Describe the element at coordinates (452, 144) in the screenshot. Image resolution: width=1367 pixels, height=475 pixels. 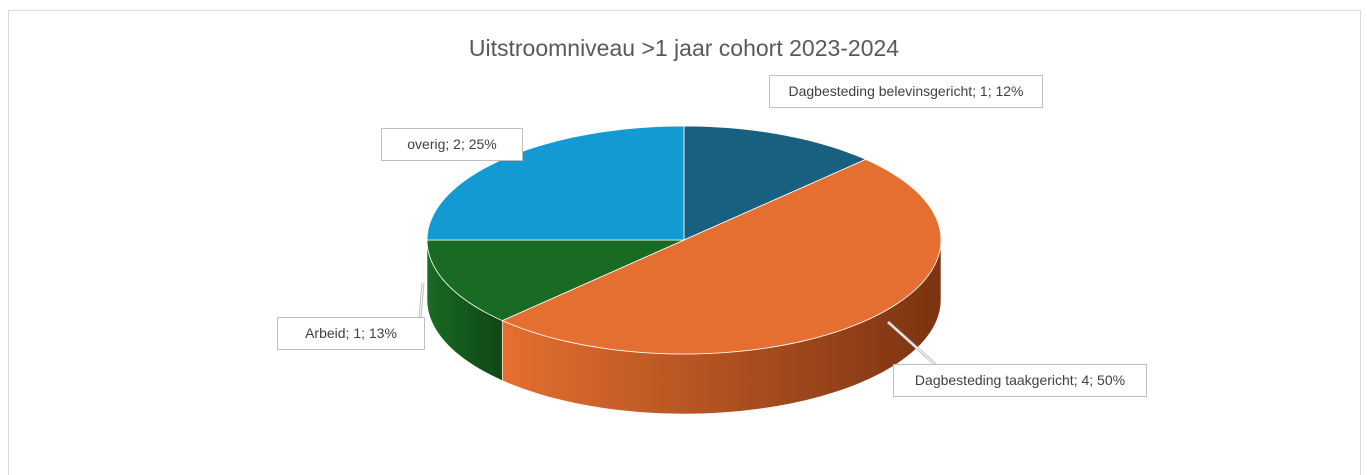
I see `data-label: overig; 2; 25%` at that location.